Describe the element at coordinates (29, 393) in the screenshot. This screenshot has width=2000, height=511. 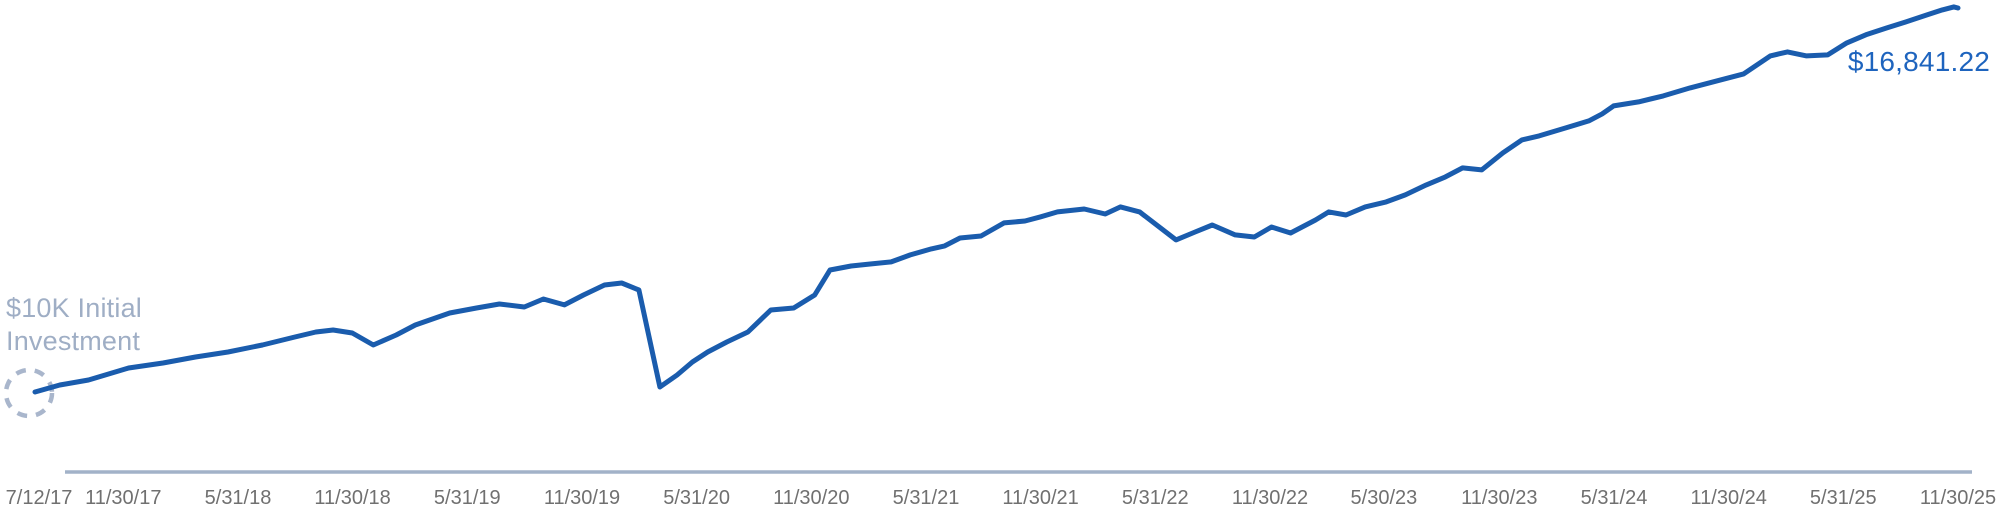
I see `initial-investment-marker-icon` at that location.